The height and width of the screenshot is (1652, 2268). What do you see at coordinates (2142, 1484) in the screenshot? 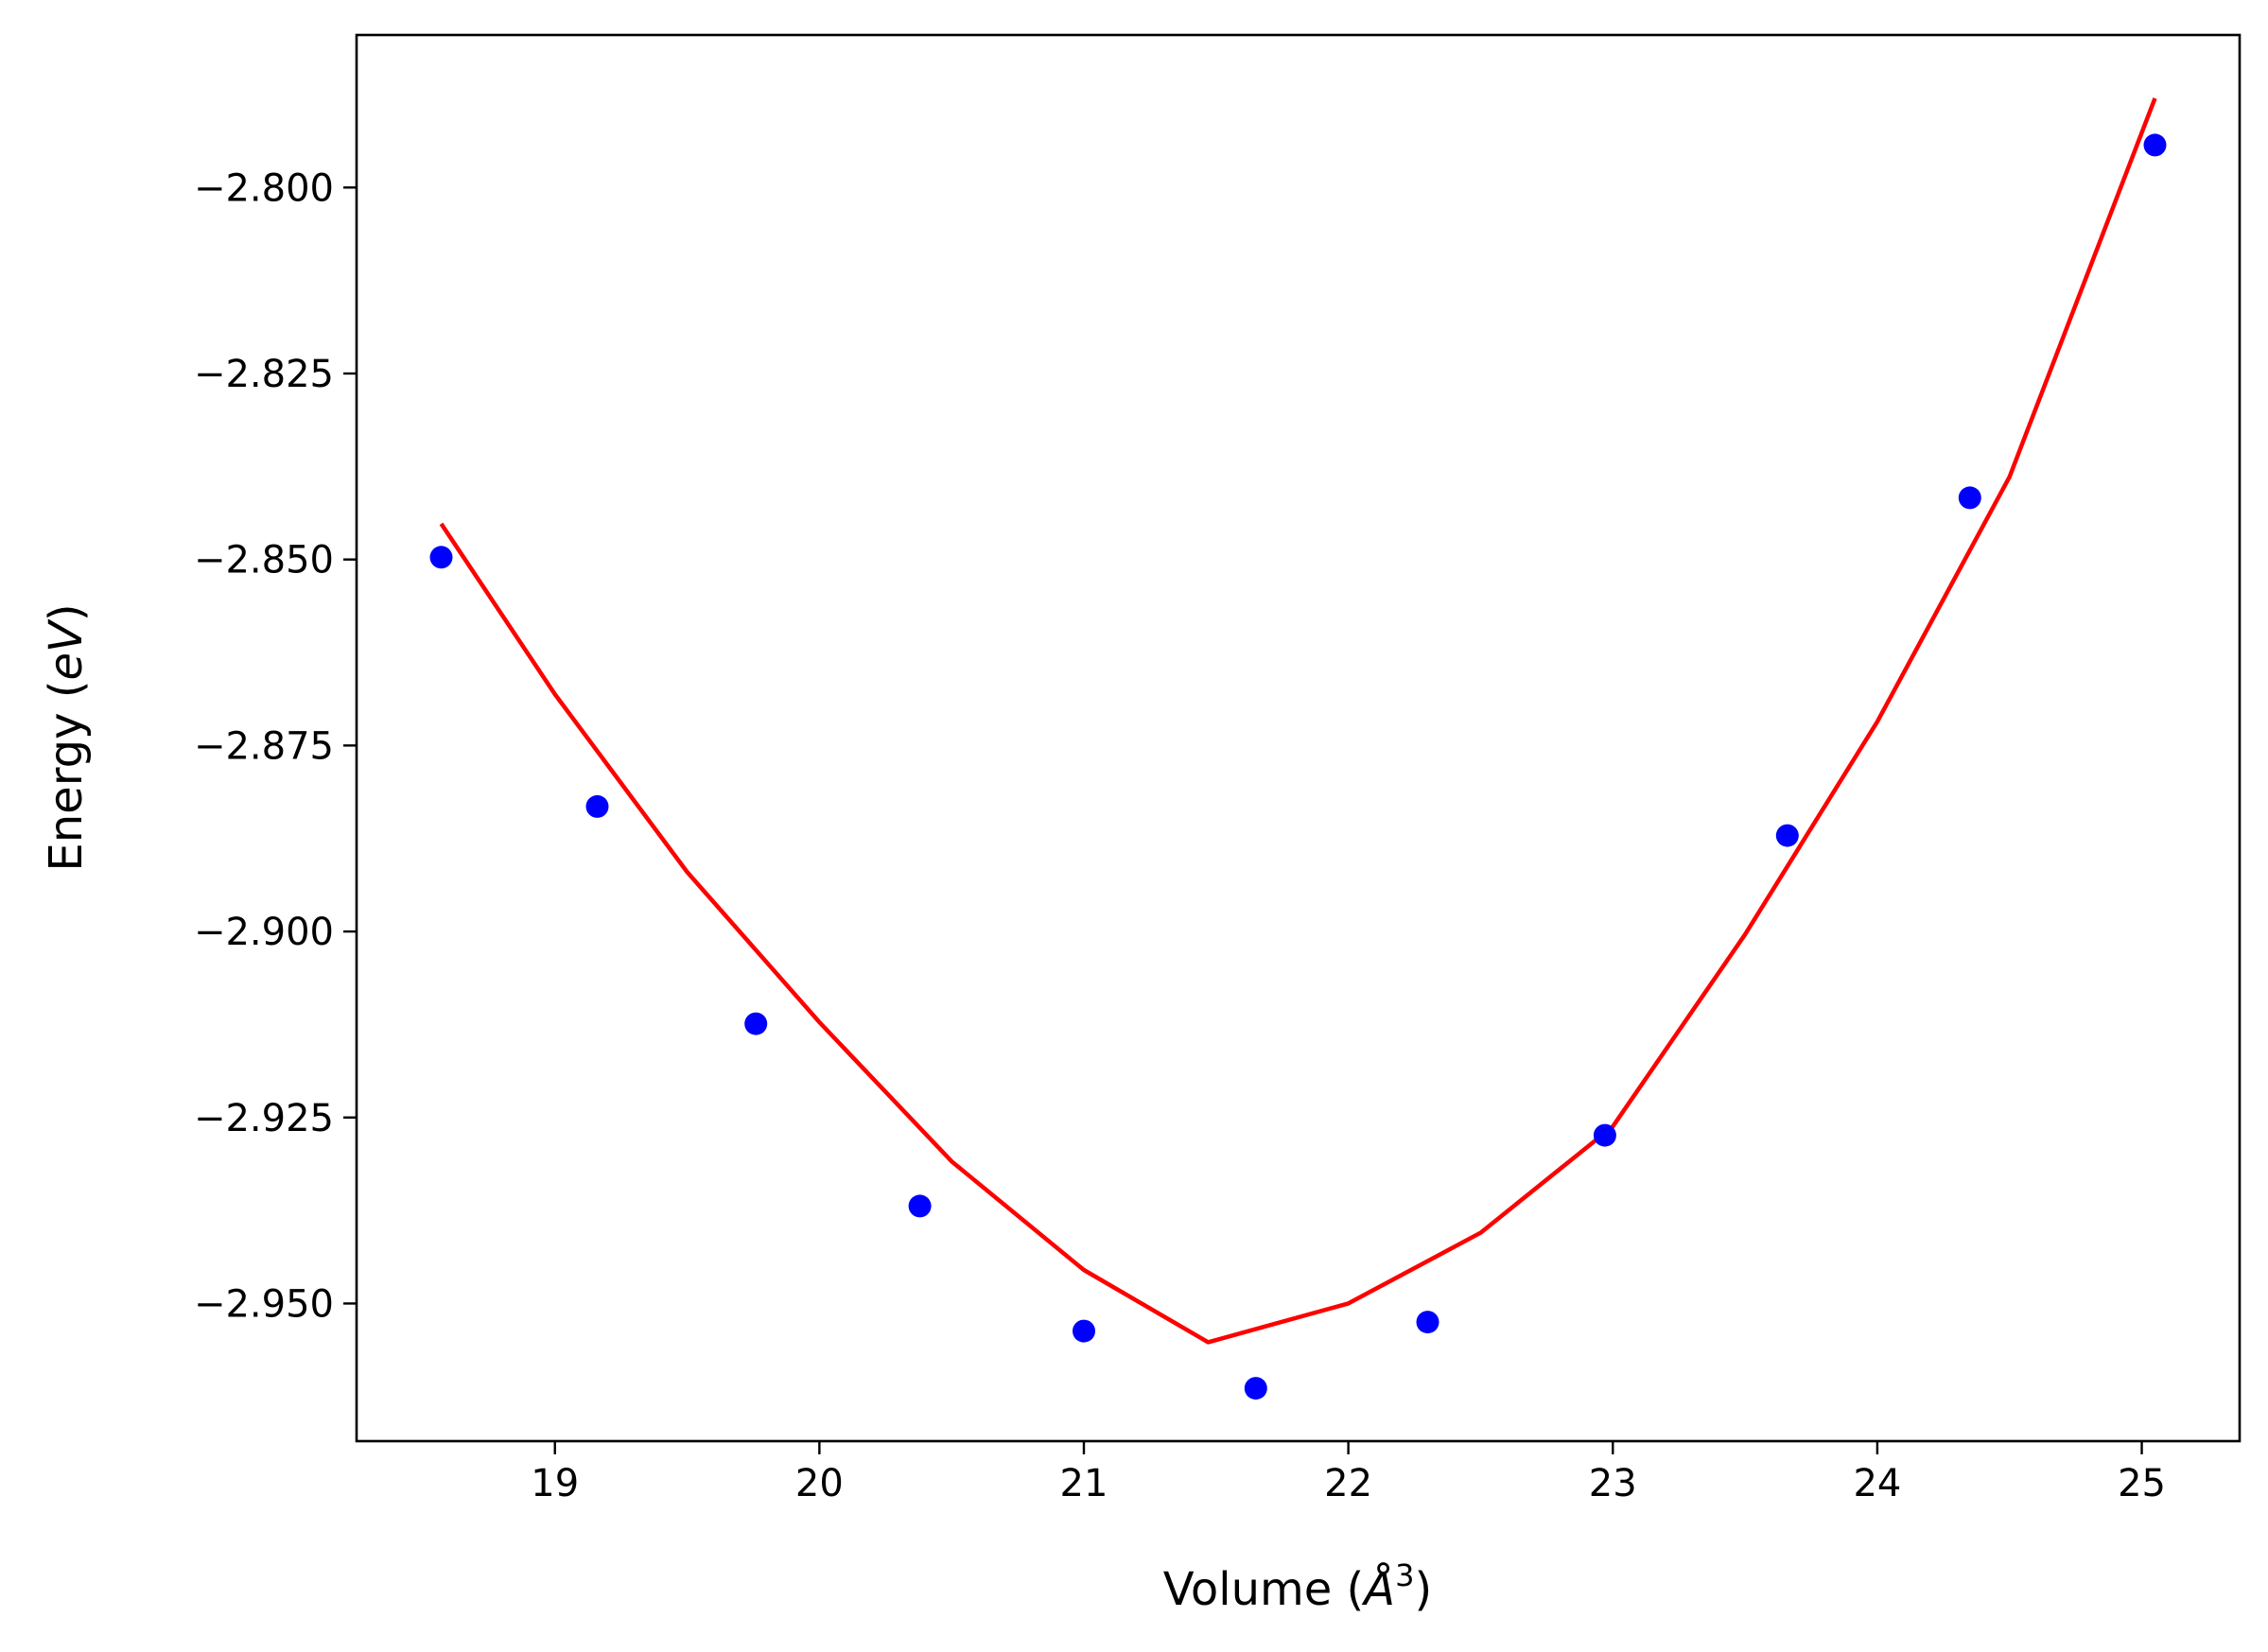
I see `x-tick-label: 25` at bounding box center [2142, 1484].